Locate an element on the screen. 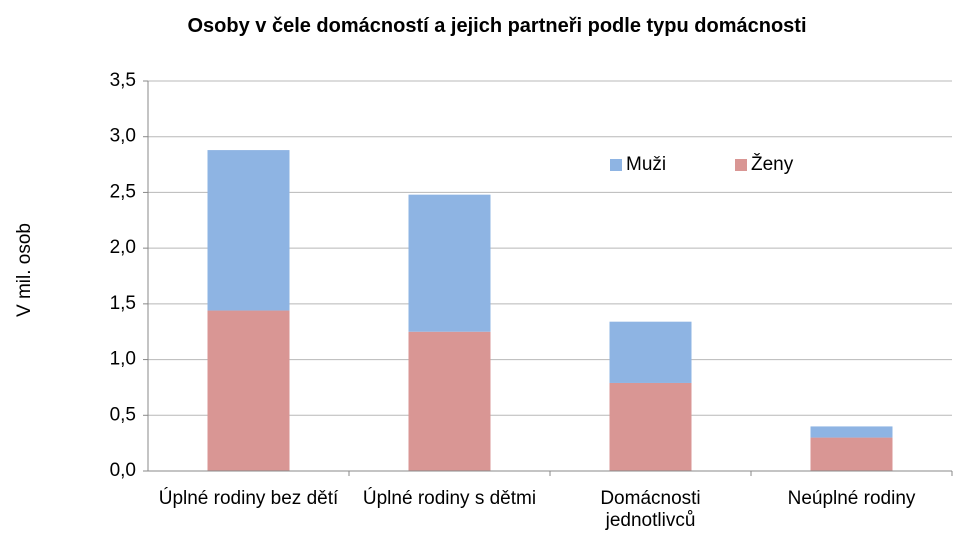 This screenshot has width=954, height=539. y-tick-label: 1,0 is located at coordinates (123, 359).